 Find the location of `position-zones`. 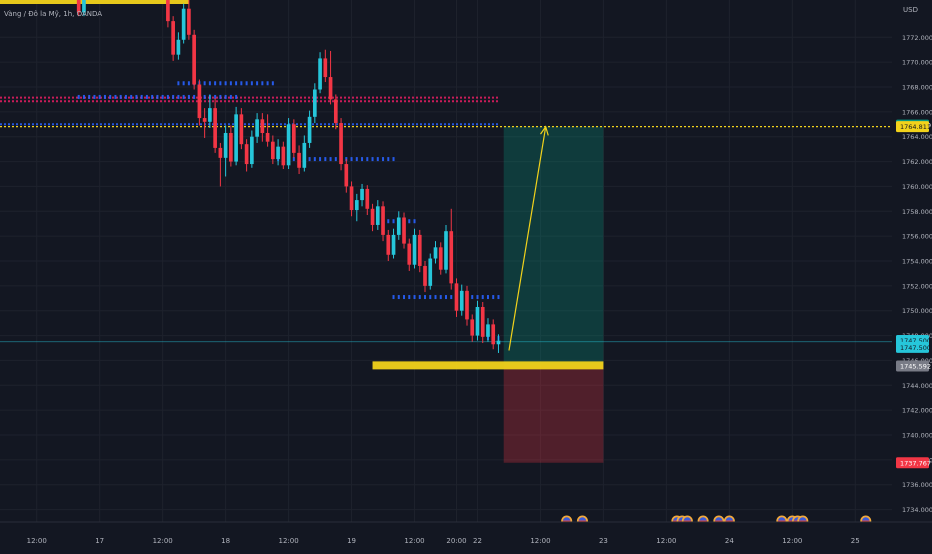

position-zones is located at coordinates (553, 294).